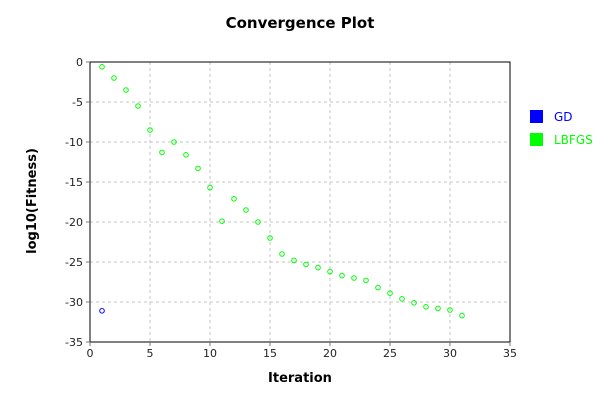 The image size is (600, 400). Describe the element at coordinates (74, 302) in the screenshot. I see `y-tick-label: -30` at that location.